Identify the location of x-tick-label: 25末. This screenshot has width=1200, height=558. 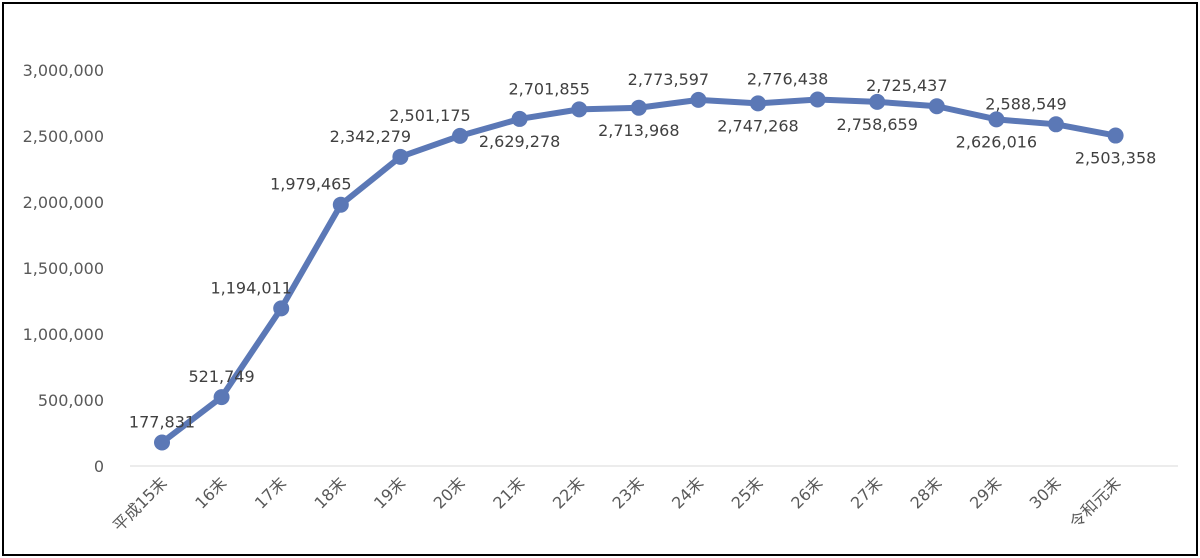
(747, 492).